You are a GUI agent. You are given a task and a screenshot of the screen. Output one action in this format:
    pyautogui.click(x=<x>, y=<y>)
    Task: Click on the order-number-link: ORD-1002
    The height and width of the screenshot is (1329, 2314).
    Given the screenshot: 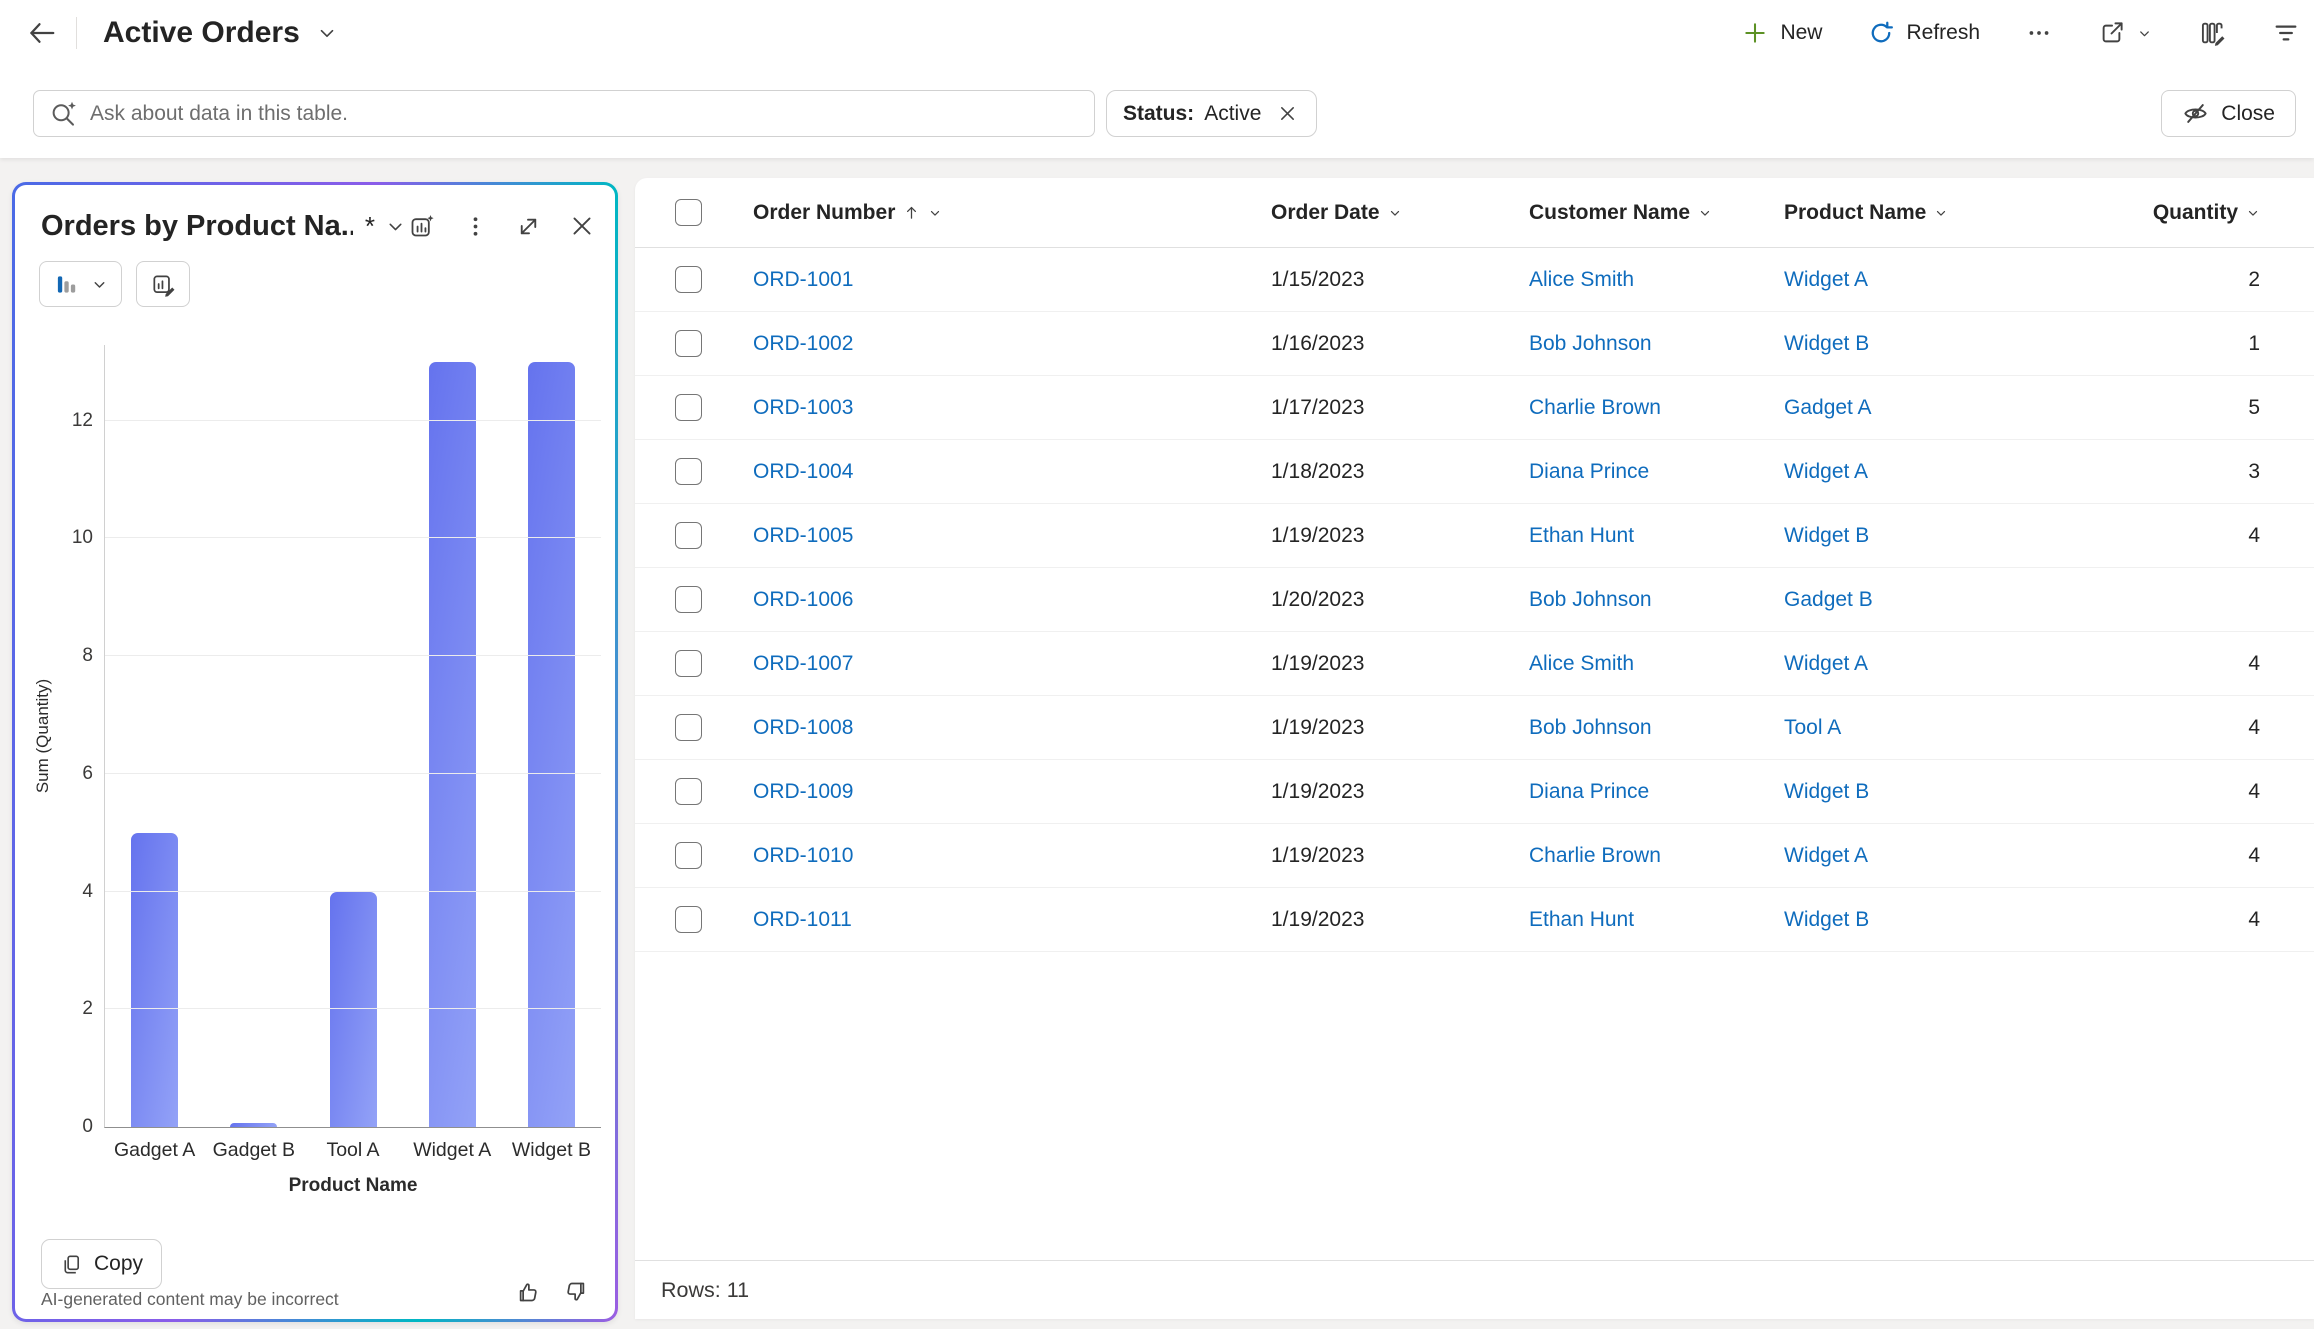 What is the action you would take?
    pyautogui.click(x=803, y=343)
    